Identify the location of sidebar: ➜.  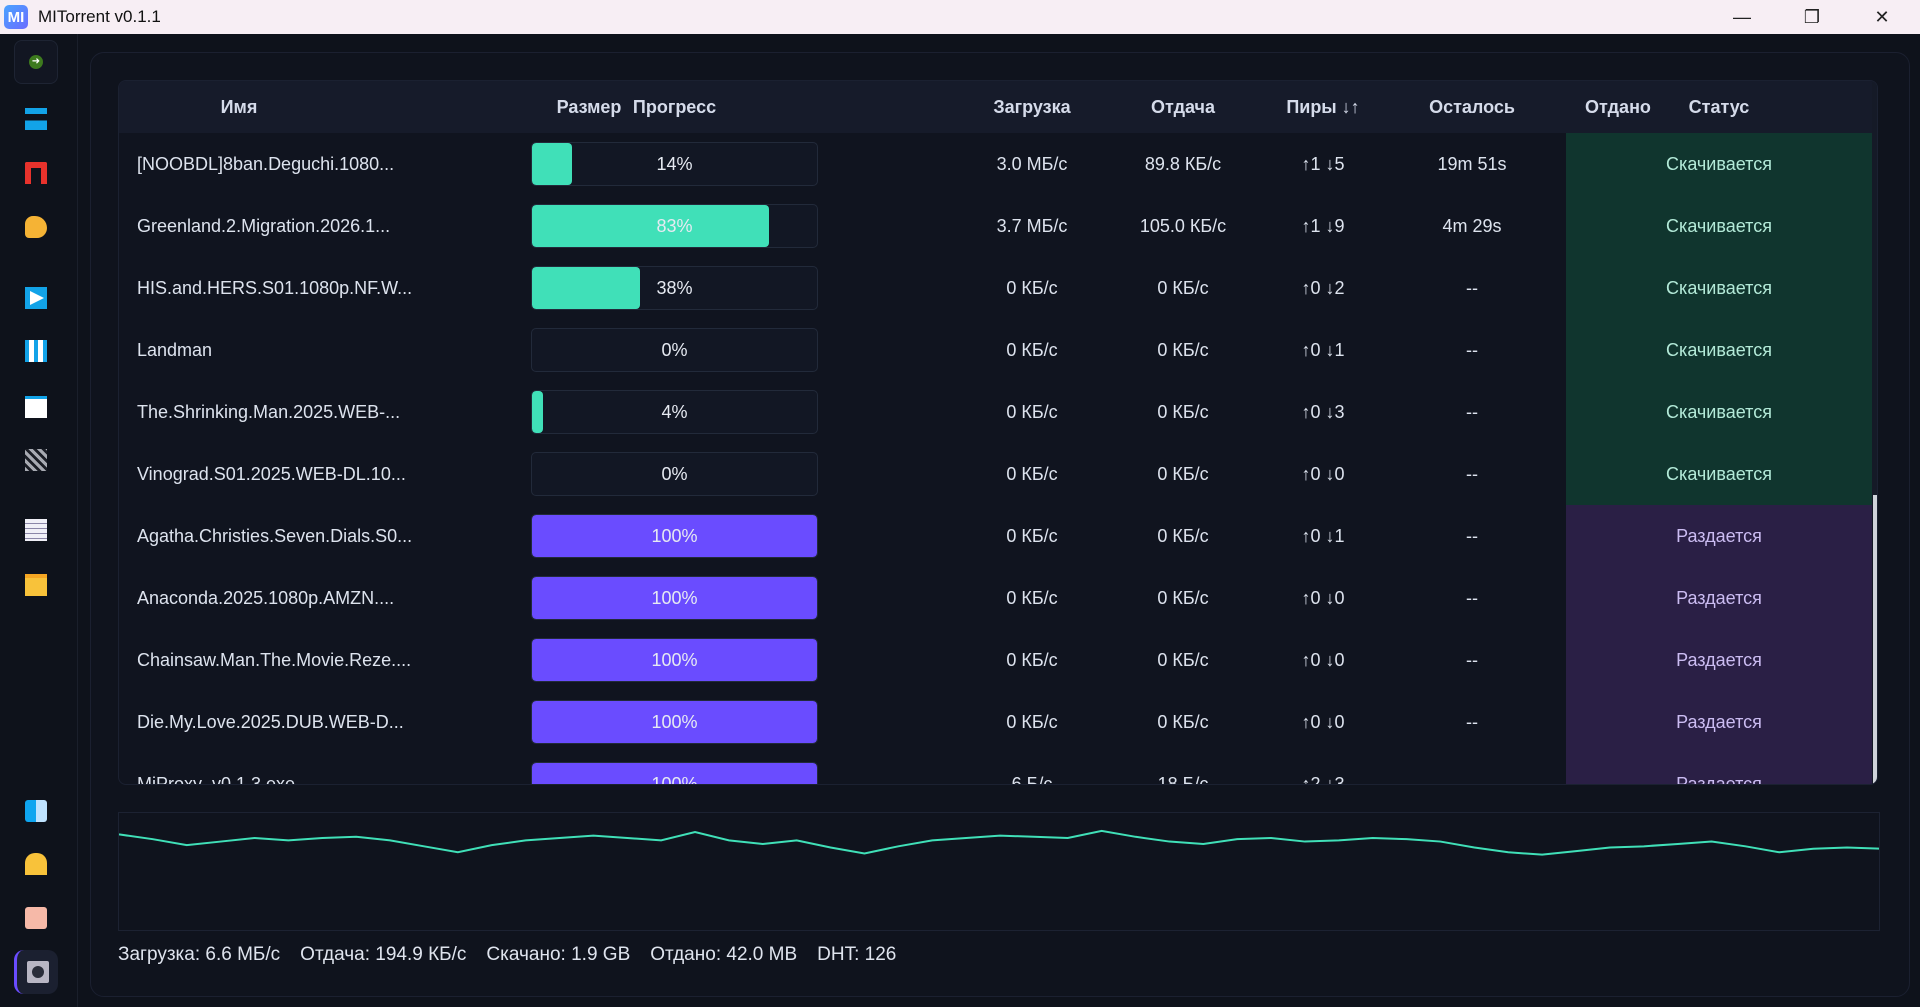
(39, 520).